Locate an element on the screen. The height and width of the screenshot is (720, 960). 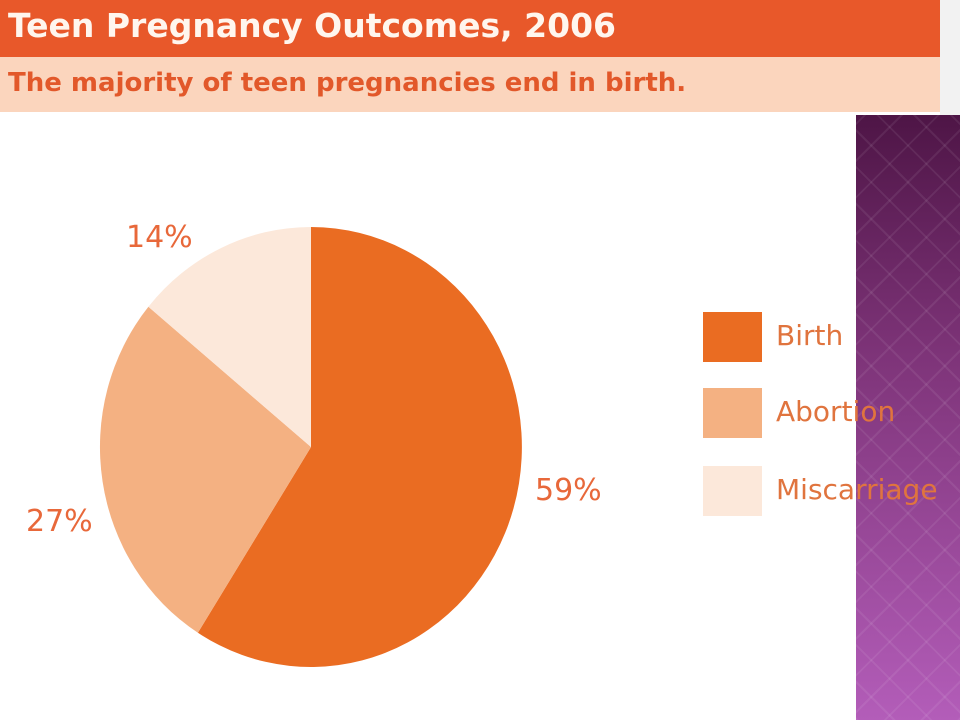
pie-slice-abortion is located at coordinates (205, 469).